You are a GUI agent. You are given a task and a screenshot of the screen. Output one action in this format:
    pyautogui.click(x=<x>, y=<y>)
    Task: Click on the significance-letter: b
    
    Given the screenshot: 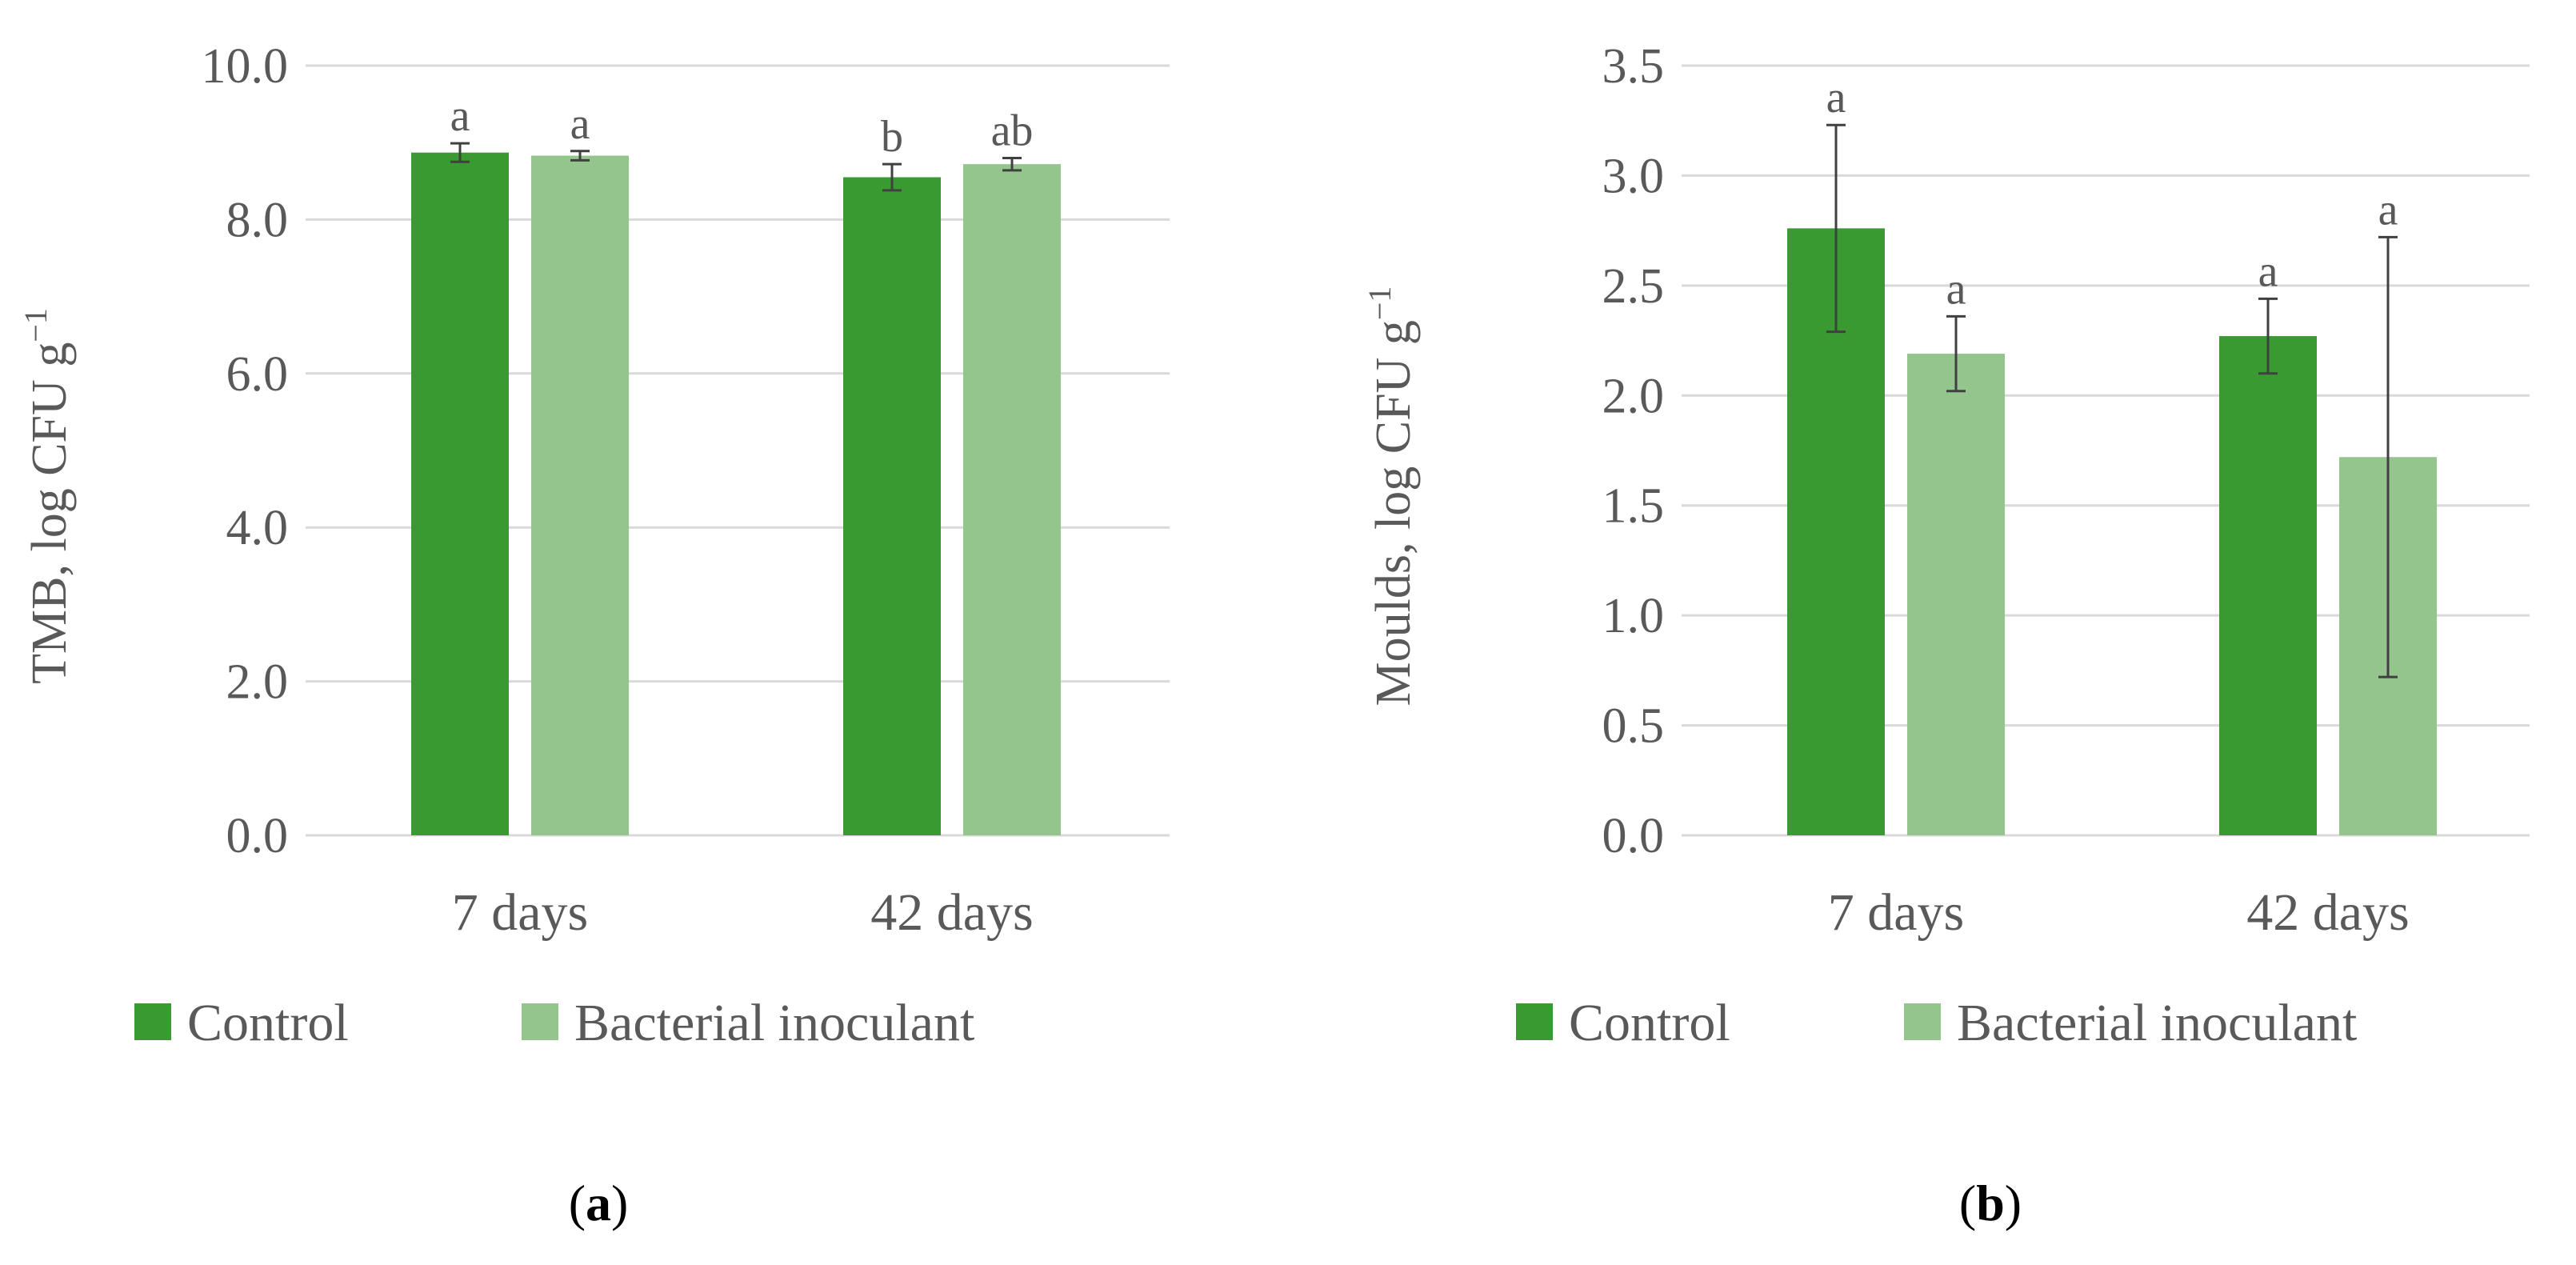 What is the action you would take?
    pyautogui.click(x=892, y=137)
    